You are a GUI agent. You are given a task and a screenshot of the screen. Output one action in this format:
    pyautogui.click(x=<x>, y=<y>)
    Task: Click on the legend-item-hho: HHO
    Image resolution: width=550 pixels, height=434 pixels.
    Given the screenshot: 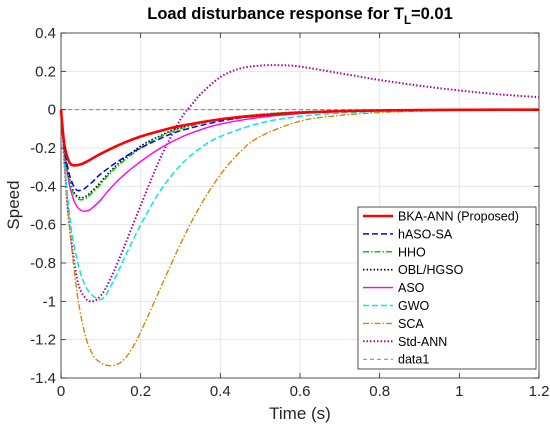 What is the action you would take?
    pyautogui.click(x=394, y=252)
    